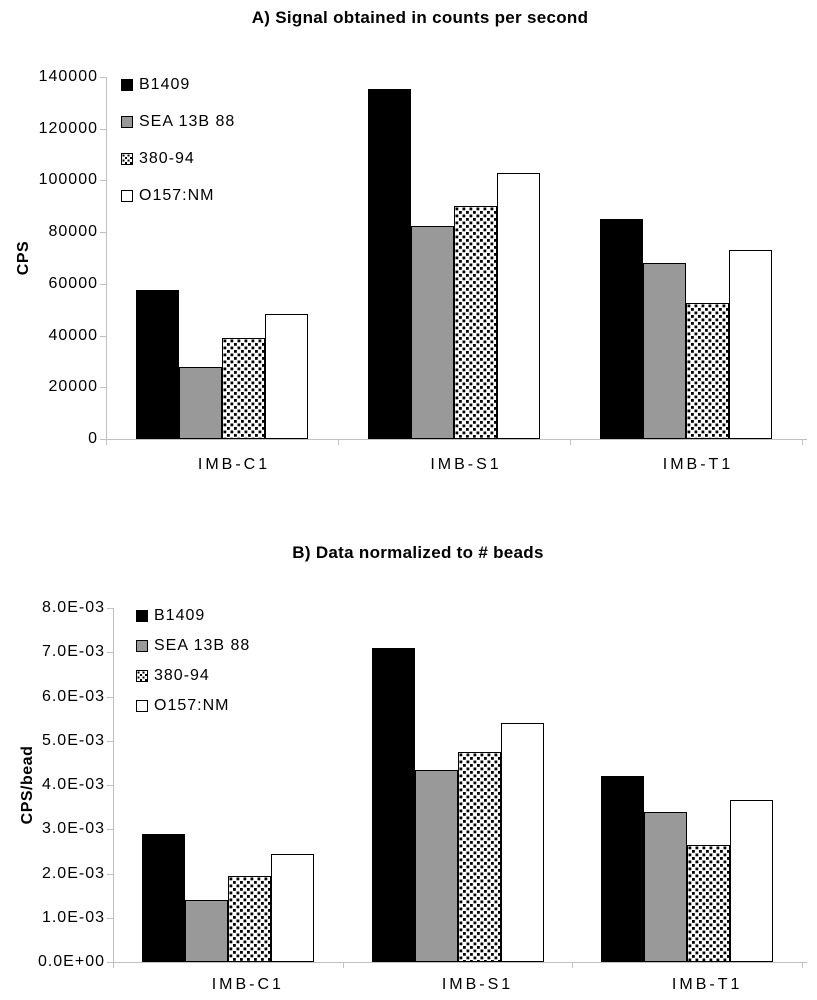  Describe the element at coordinates (418, 552) in the screenshot. I see `panel-b-title: B) Data normalized to # beads` at that location.